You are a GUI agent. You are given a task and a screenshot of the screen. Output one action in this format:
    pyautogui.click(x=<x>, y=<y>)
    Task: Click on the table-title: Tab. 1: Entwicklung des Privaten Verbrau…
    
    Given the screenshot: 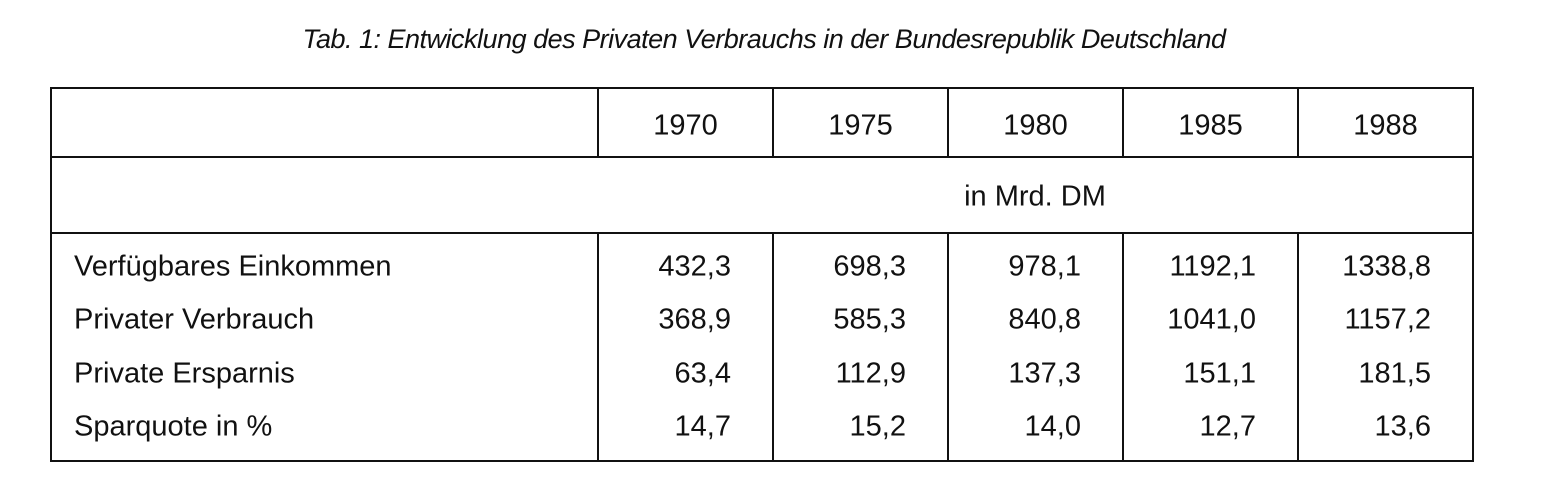 What is the action you would take?
    pyautogui.click(x=764, y=39)
    